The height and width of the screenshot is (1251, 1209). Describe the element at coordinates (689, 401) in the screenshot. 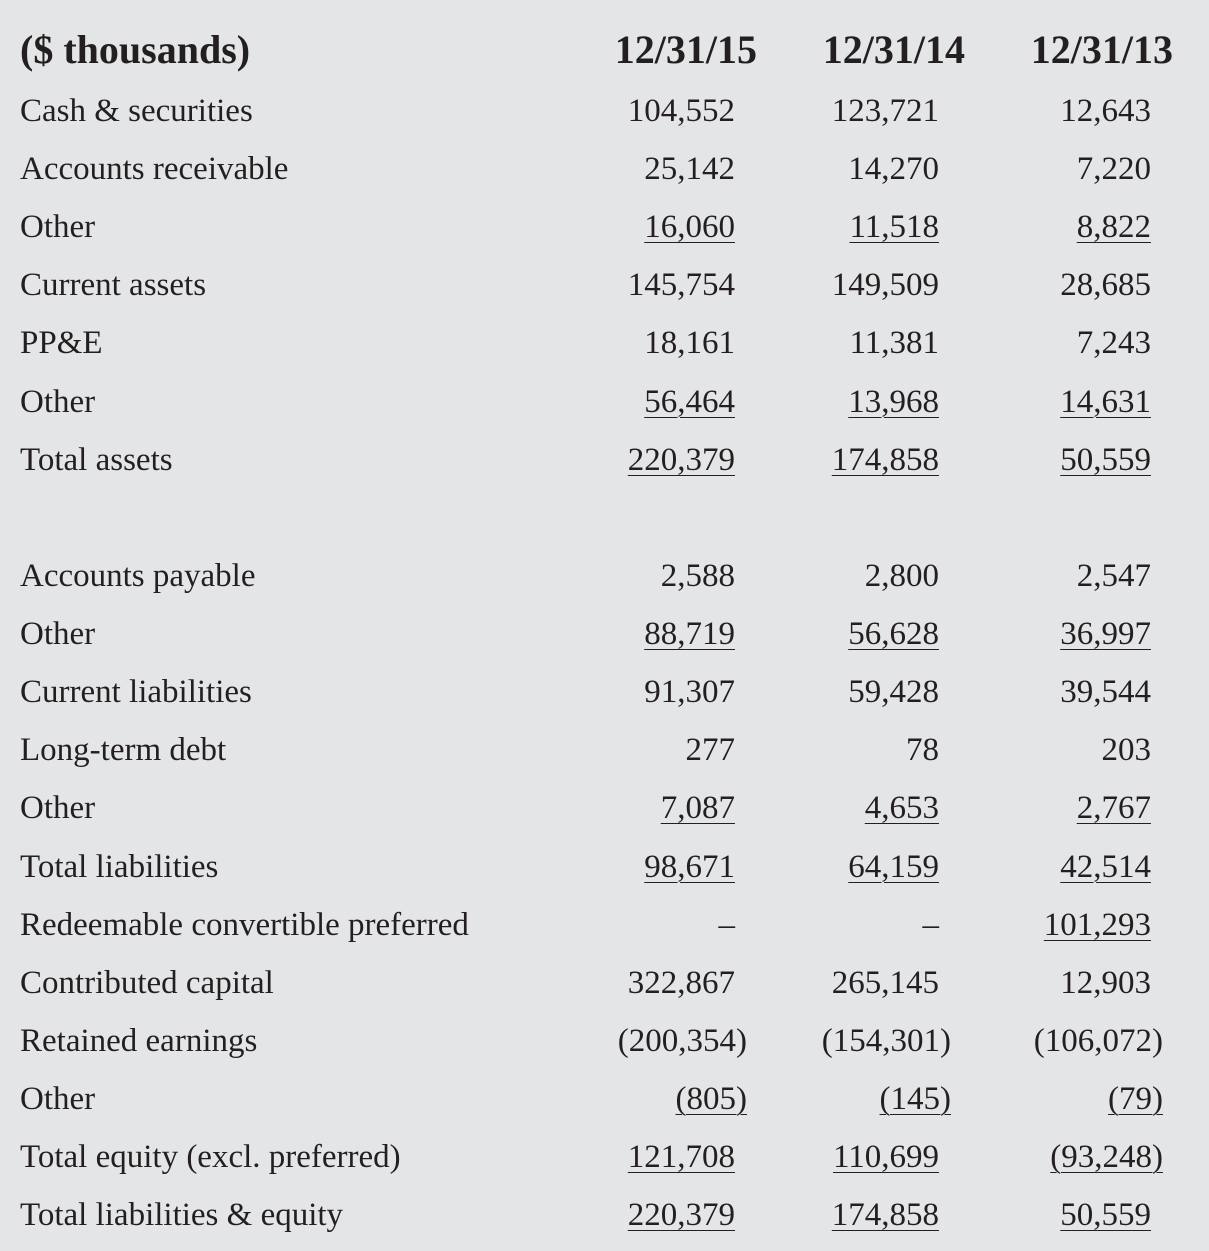

I see `cell-2015: 56,464` at that location.